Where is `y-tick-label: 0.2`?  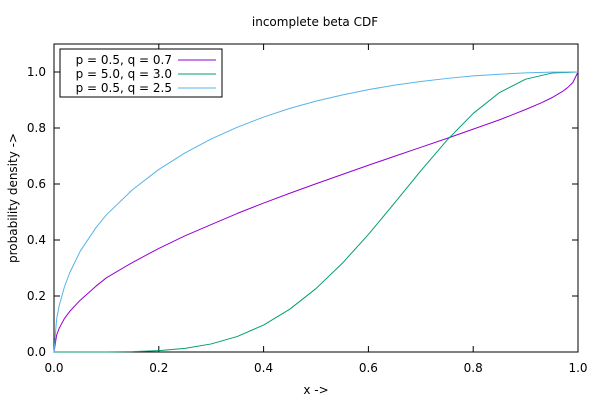
y-tick-label: 0.2 is located at coordinates (36, 296).